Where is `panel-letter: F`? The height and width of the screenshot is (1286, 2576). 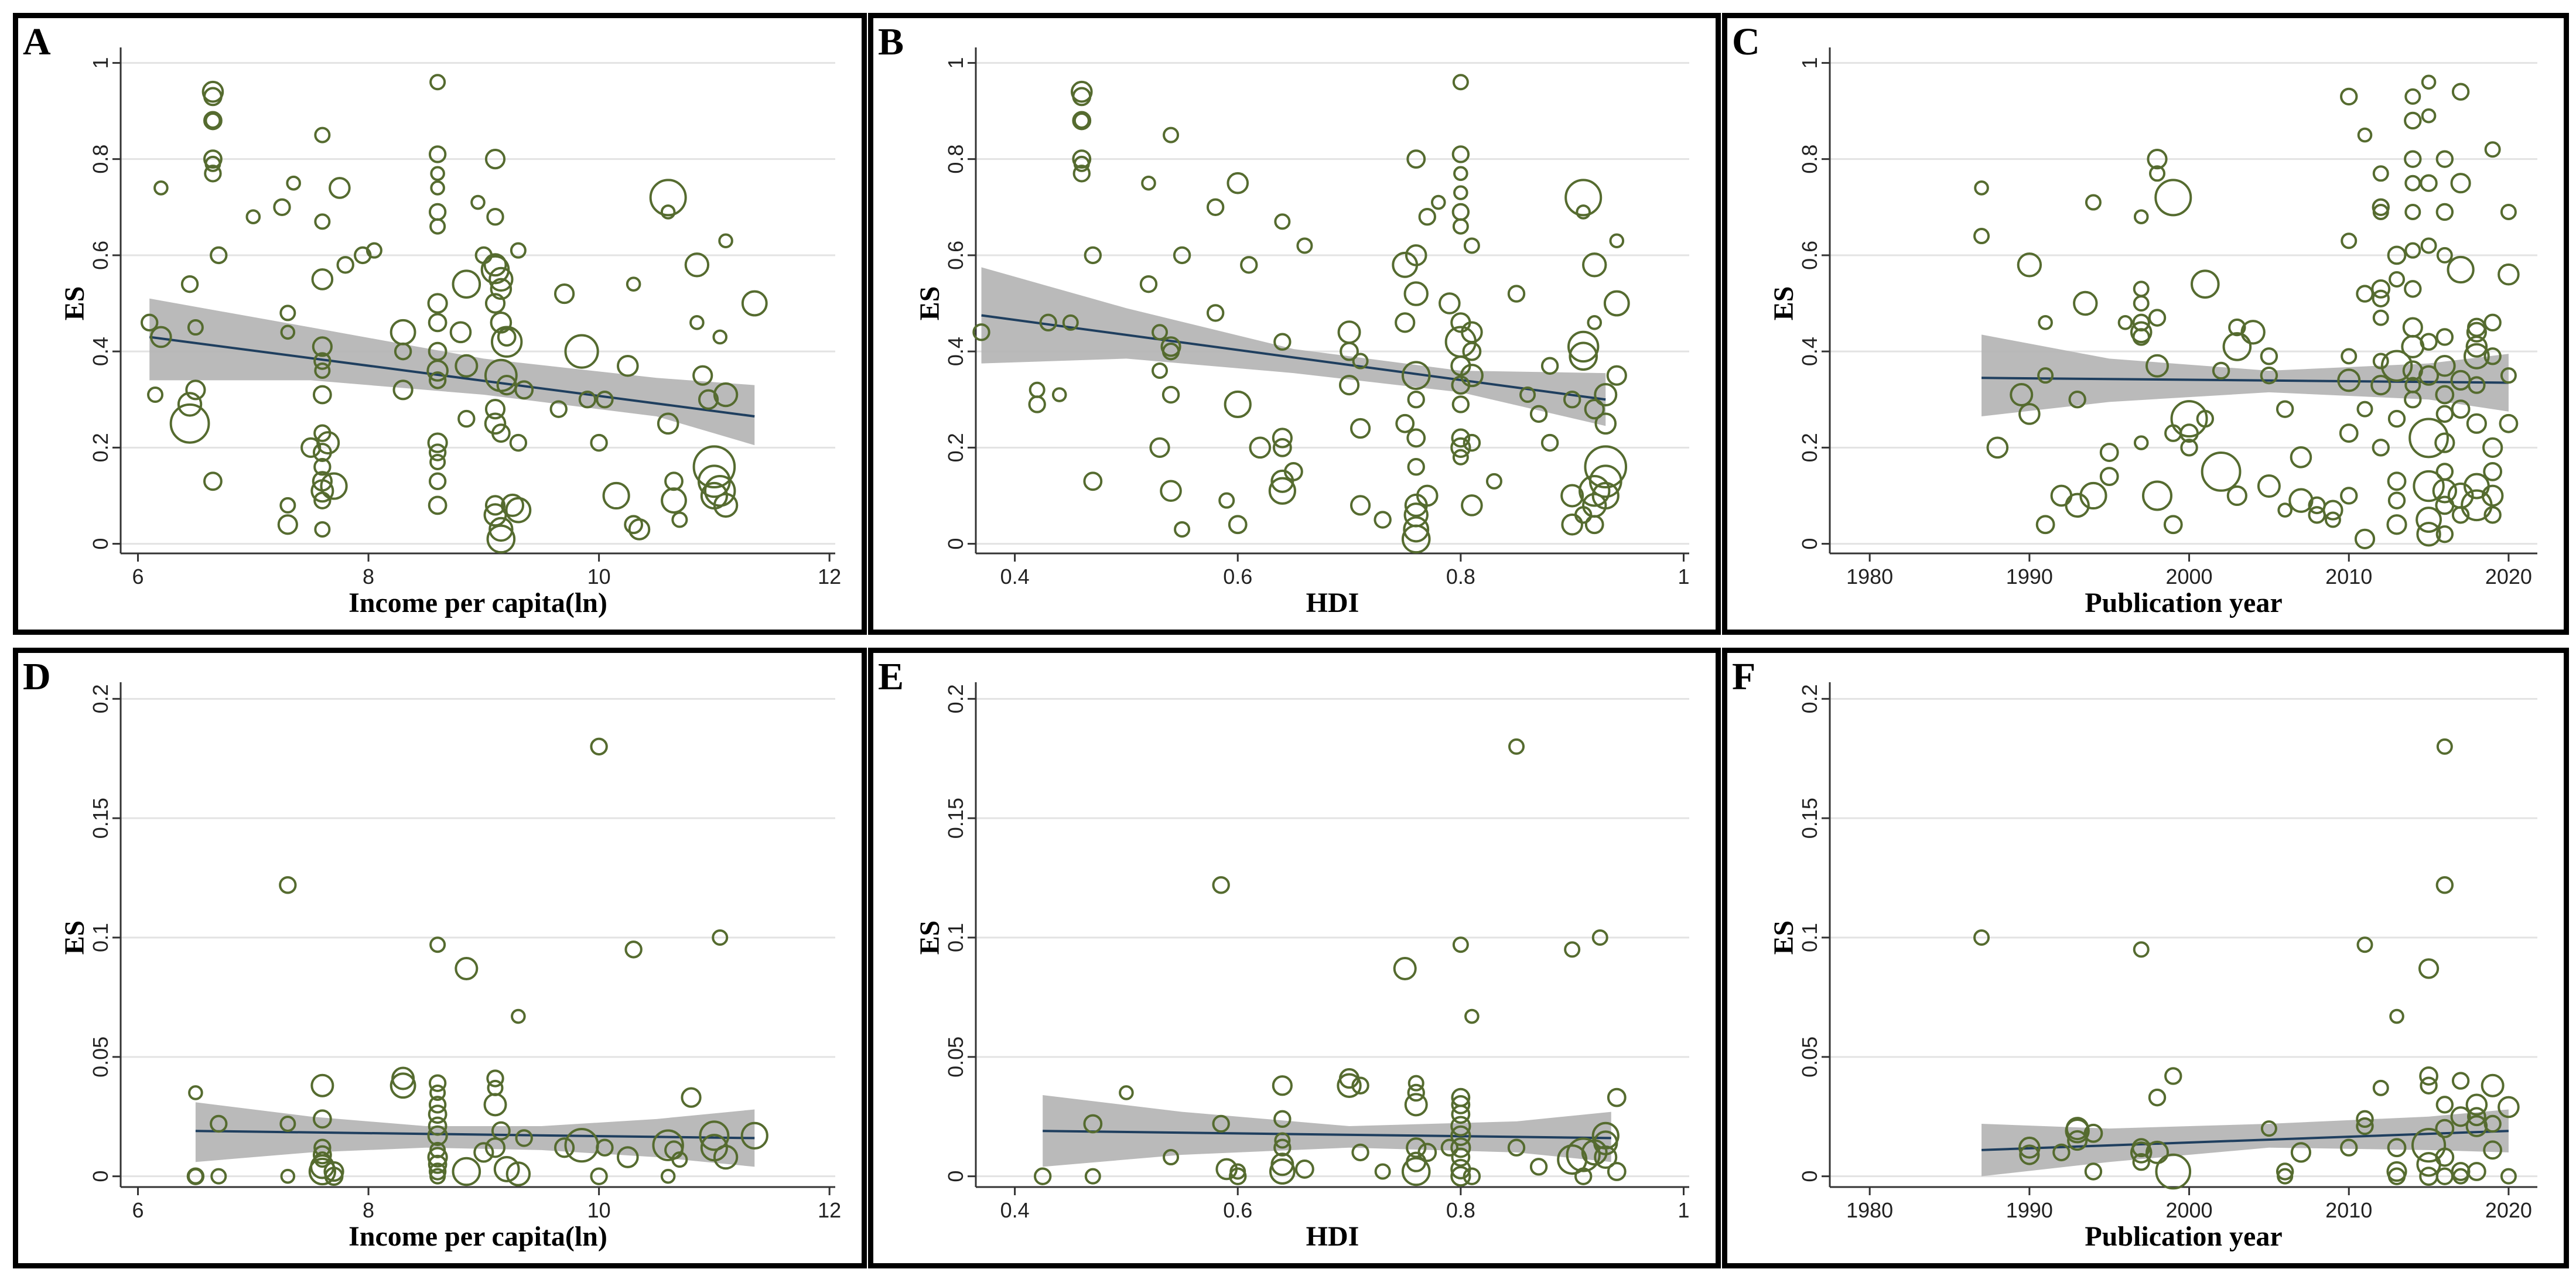
panel-letter: F is located at coordinates (1744, 676).